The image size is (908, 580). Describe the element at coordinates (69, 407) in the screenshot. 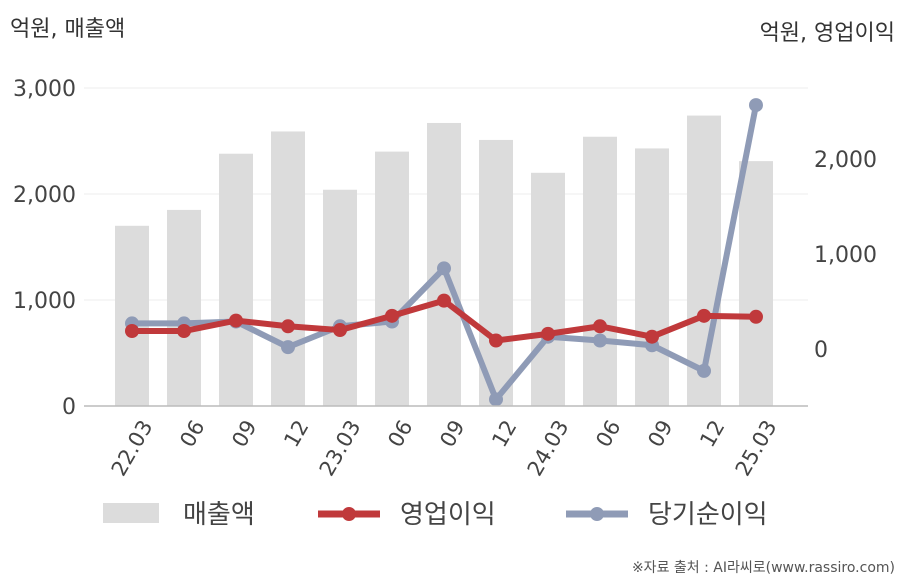

I see `left-tick-label: 0` at that location.